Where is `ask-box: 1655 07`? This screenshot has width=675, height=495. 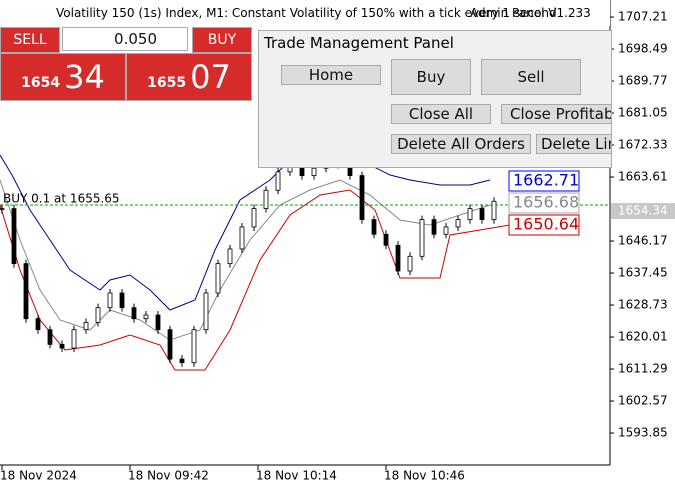 ask-box: 1655 07 is located at coordinates (189, 77).